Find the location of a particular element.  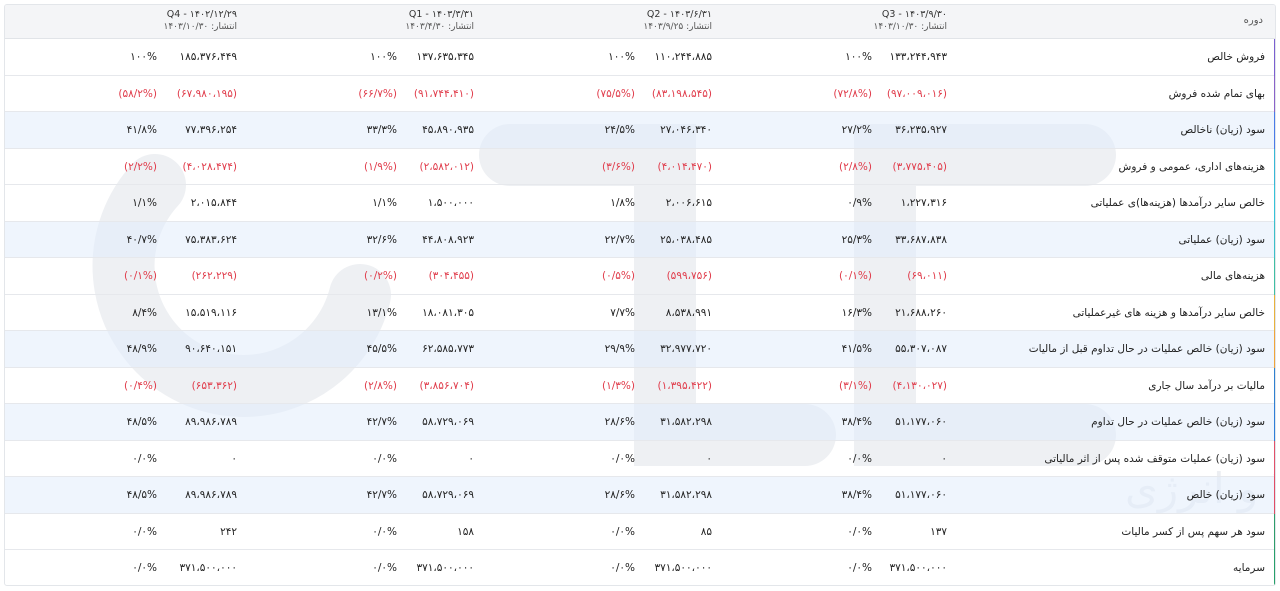

quarter-header-q4: Q4 - ۱۴۰۲/۱۲/۲۹ انتشار: ۱۴۰۳/۱۰/۳۰ is located at coordinates (121, 21).